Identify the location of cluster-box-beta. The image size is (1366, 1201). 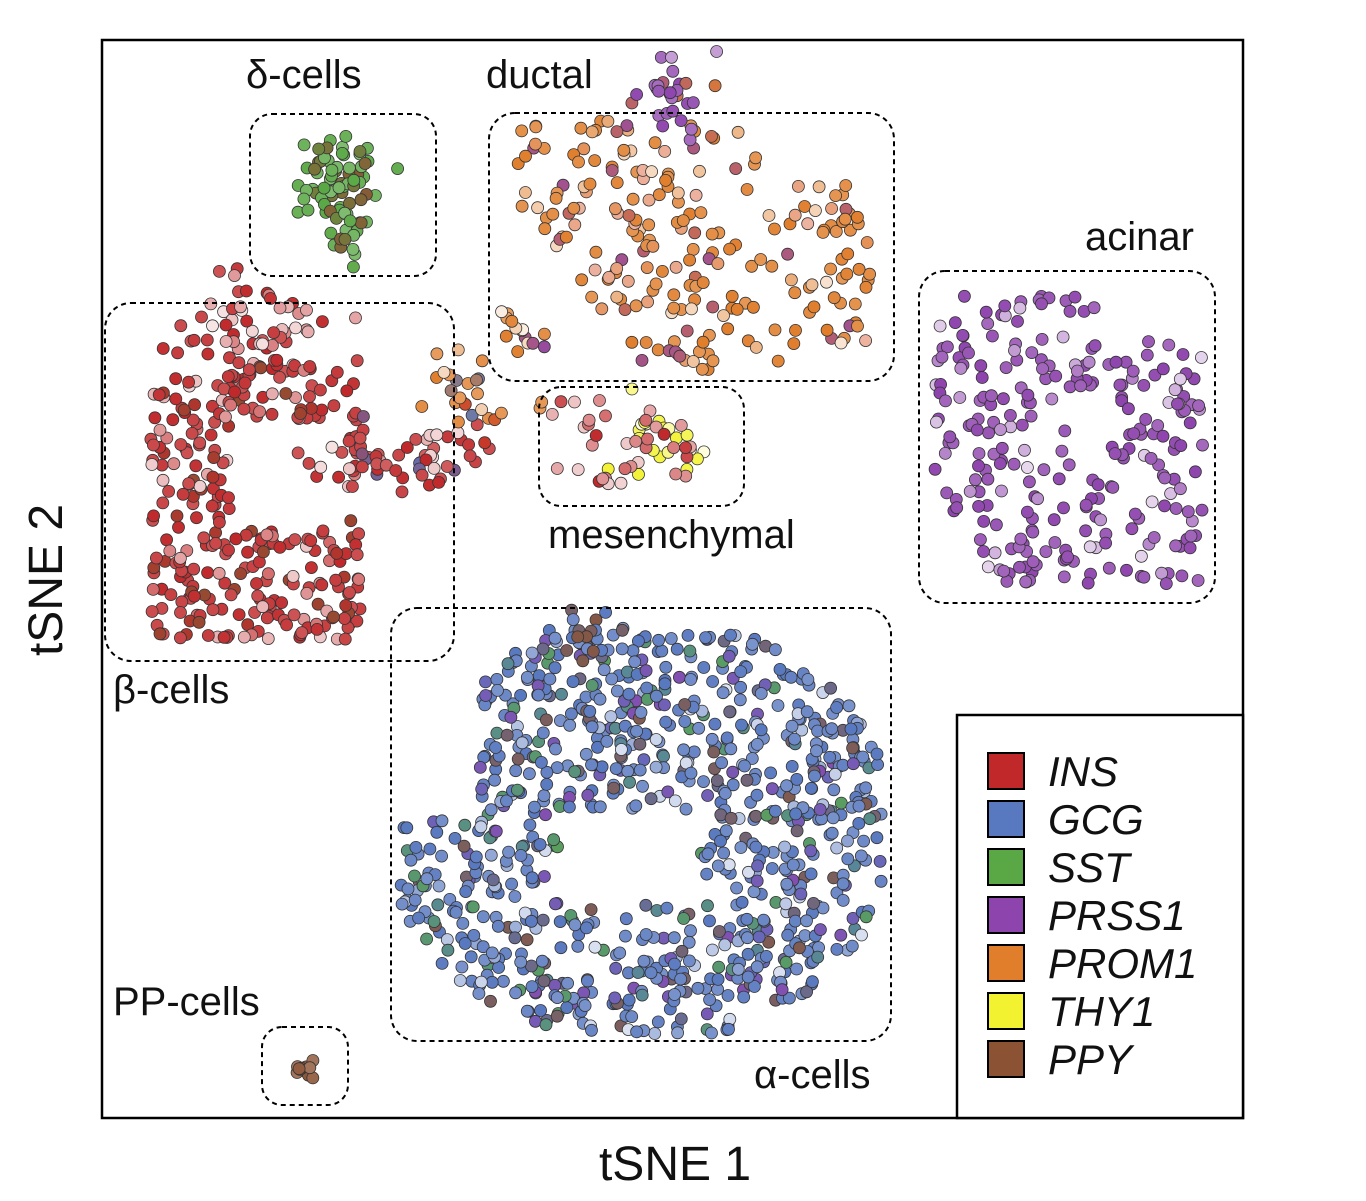
(279, 482).